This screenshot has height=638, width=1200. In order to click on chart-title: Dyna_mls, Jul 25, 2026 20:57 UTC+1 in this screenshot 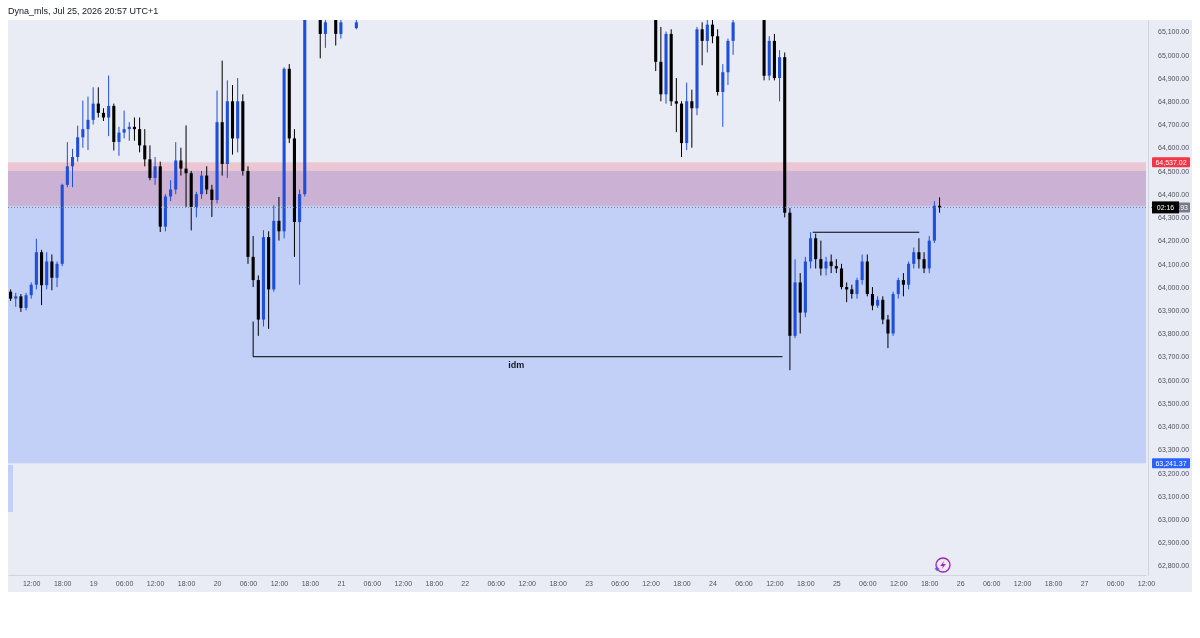, I will do `click(83, 11)`.